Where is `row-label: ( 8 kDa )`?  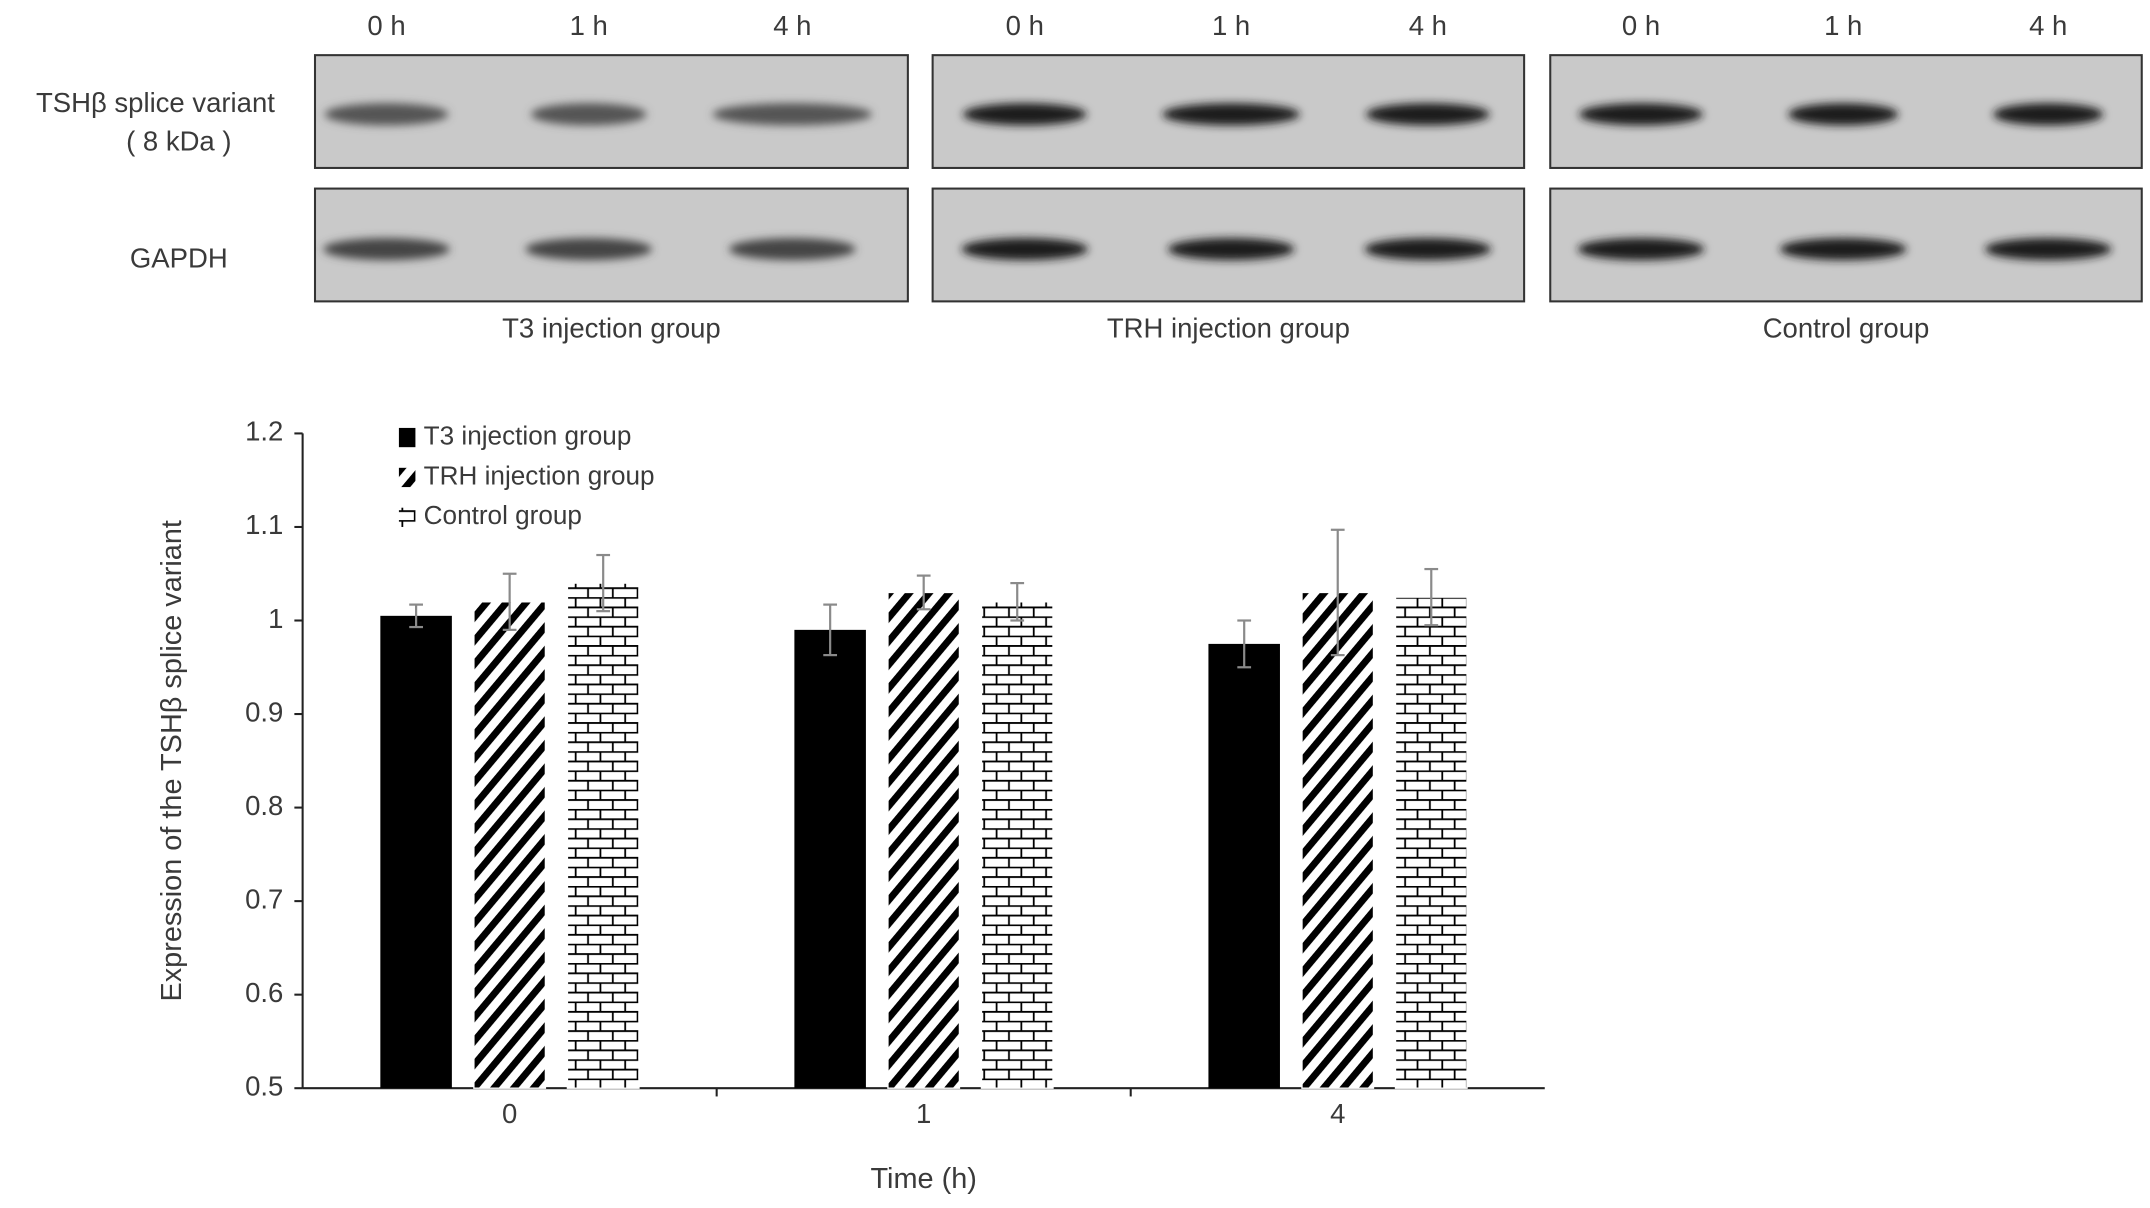 row-label: ( 8 kDa ) is located at coordinates (178, 140).